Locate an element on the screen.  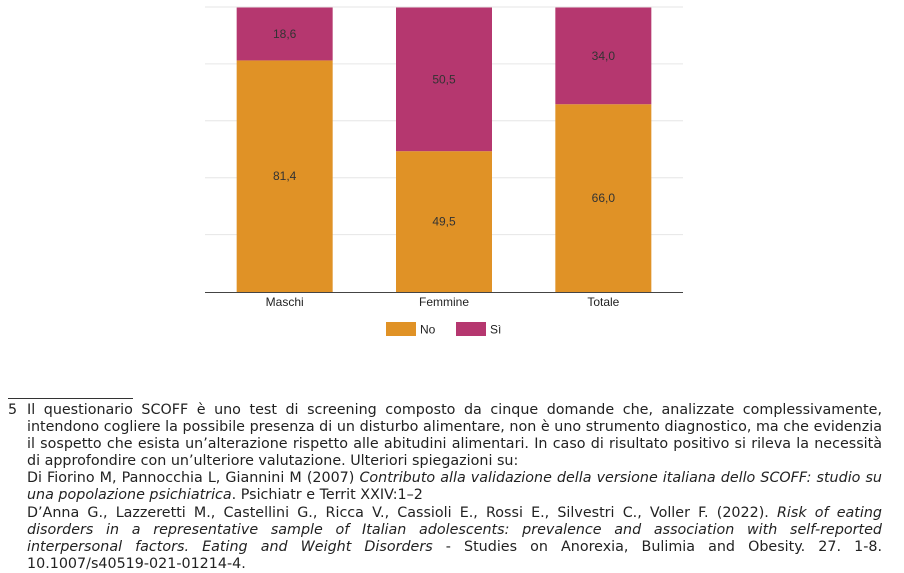
legend-label: Sì is located at coordinates (495, 330).